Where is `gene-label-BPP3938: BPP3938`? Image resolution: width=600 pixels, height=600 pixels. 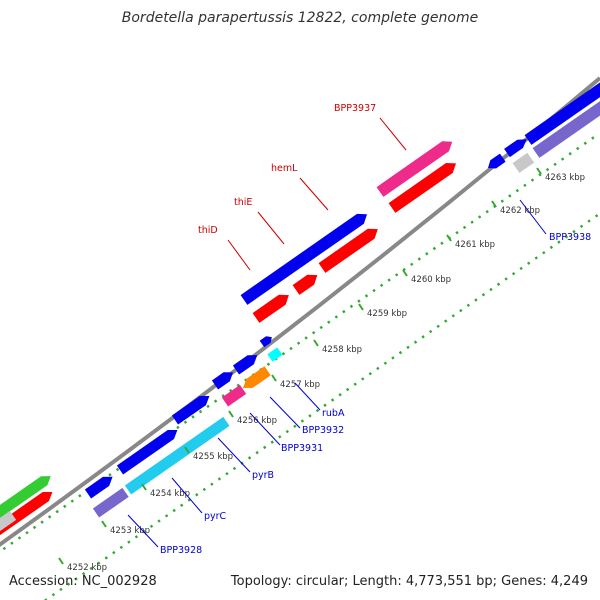 gene-label-BPP3938: BPP3938 is located at coordinates (570, 237).